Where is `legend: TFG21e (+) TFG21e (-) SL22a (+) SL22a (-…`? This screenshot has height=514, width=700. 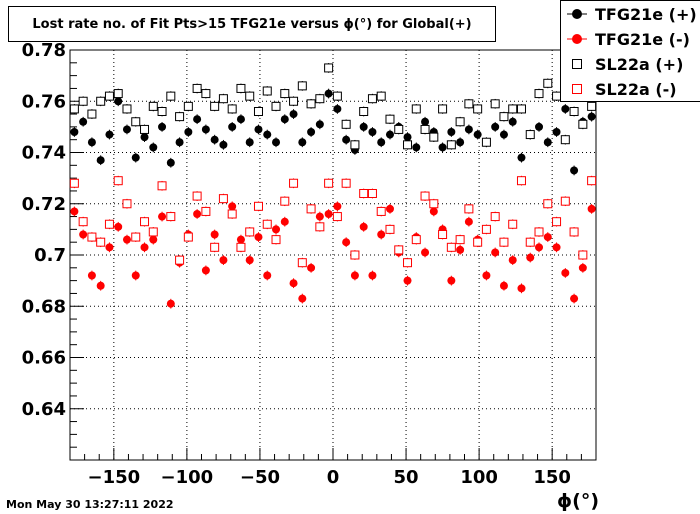
legend: TFG21e (+) TFG21e (-) SL22a (+) SL22a (-… is located at coordinates (630, 51).